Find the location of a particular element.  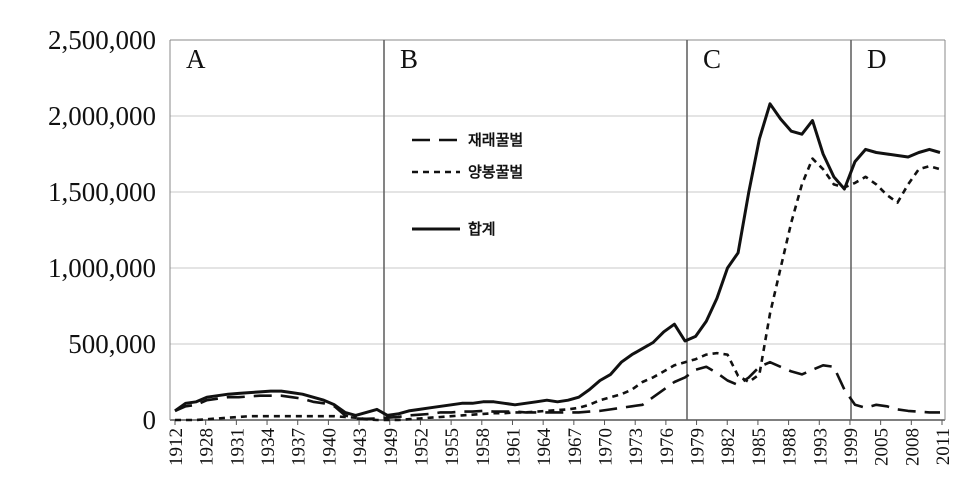

y-tick-label: 500,000 is located at coordinates (112, 344).